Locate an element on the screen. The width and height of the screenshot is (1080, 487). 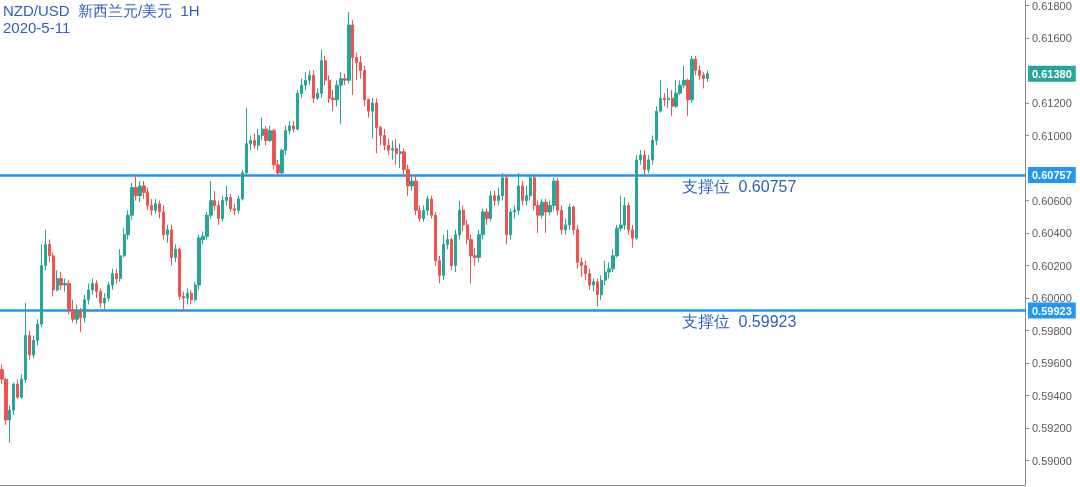
y-tick-label: 0.59000 is located at coordinates (1052, 460).